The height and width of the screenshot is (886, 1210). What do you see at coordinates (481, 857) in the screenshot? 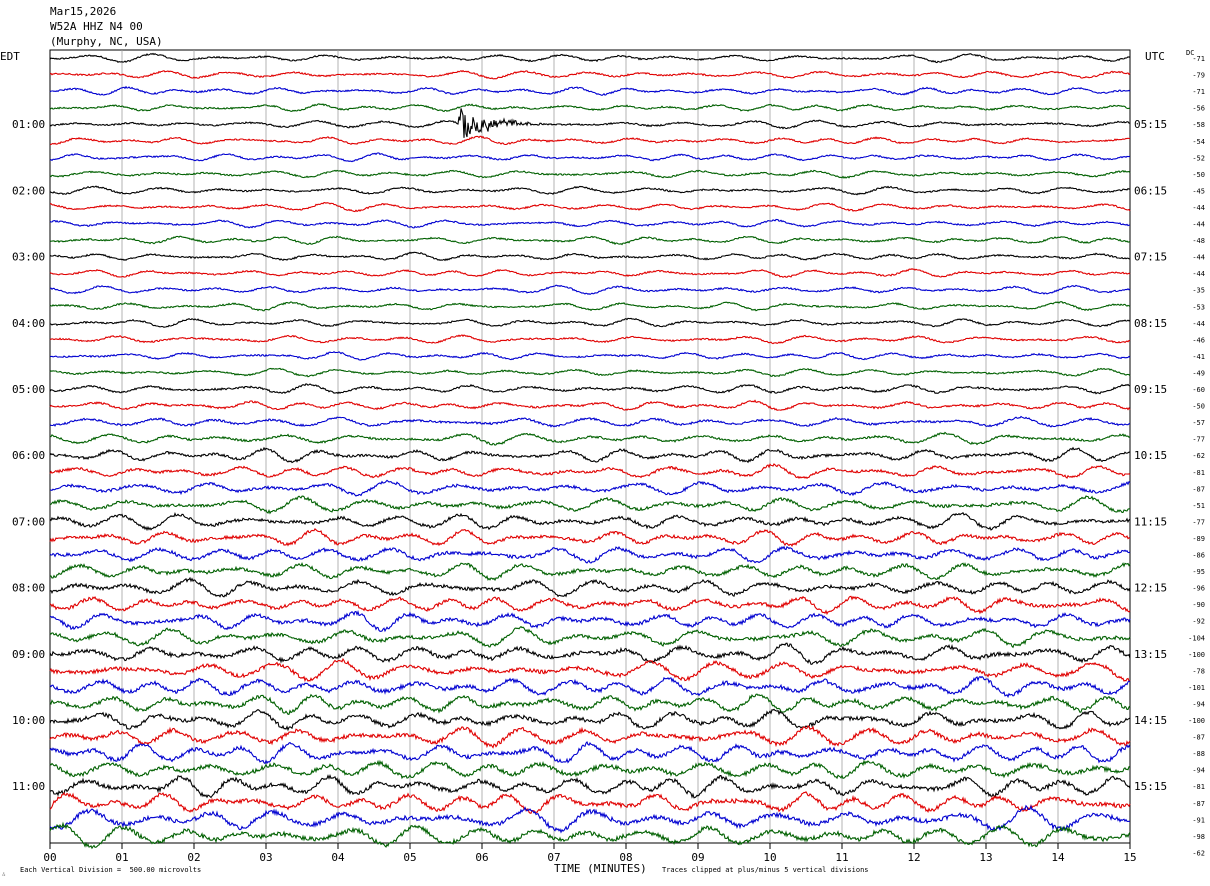
I see `x-tick-label: 06` at bounding box center [481, 857].